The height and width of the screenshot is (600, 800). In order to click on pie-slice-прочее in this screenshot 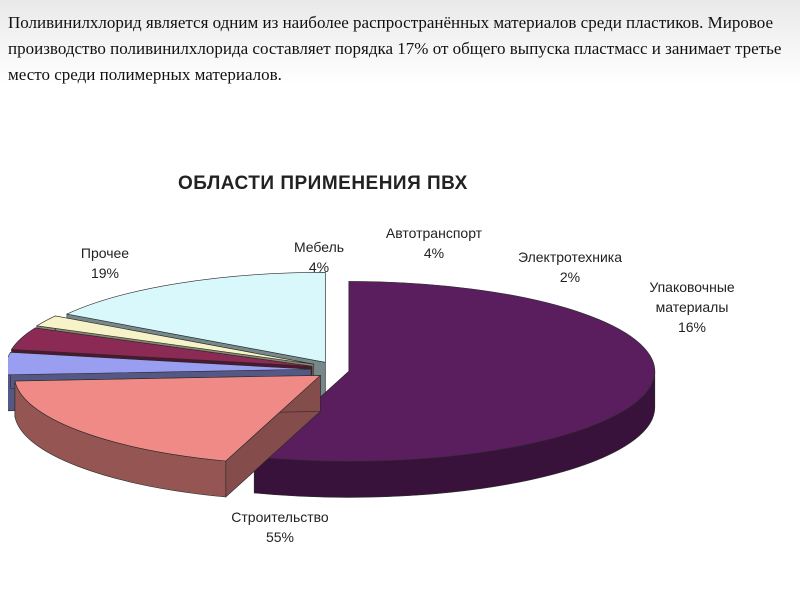, I will do `click(168, 436)`.